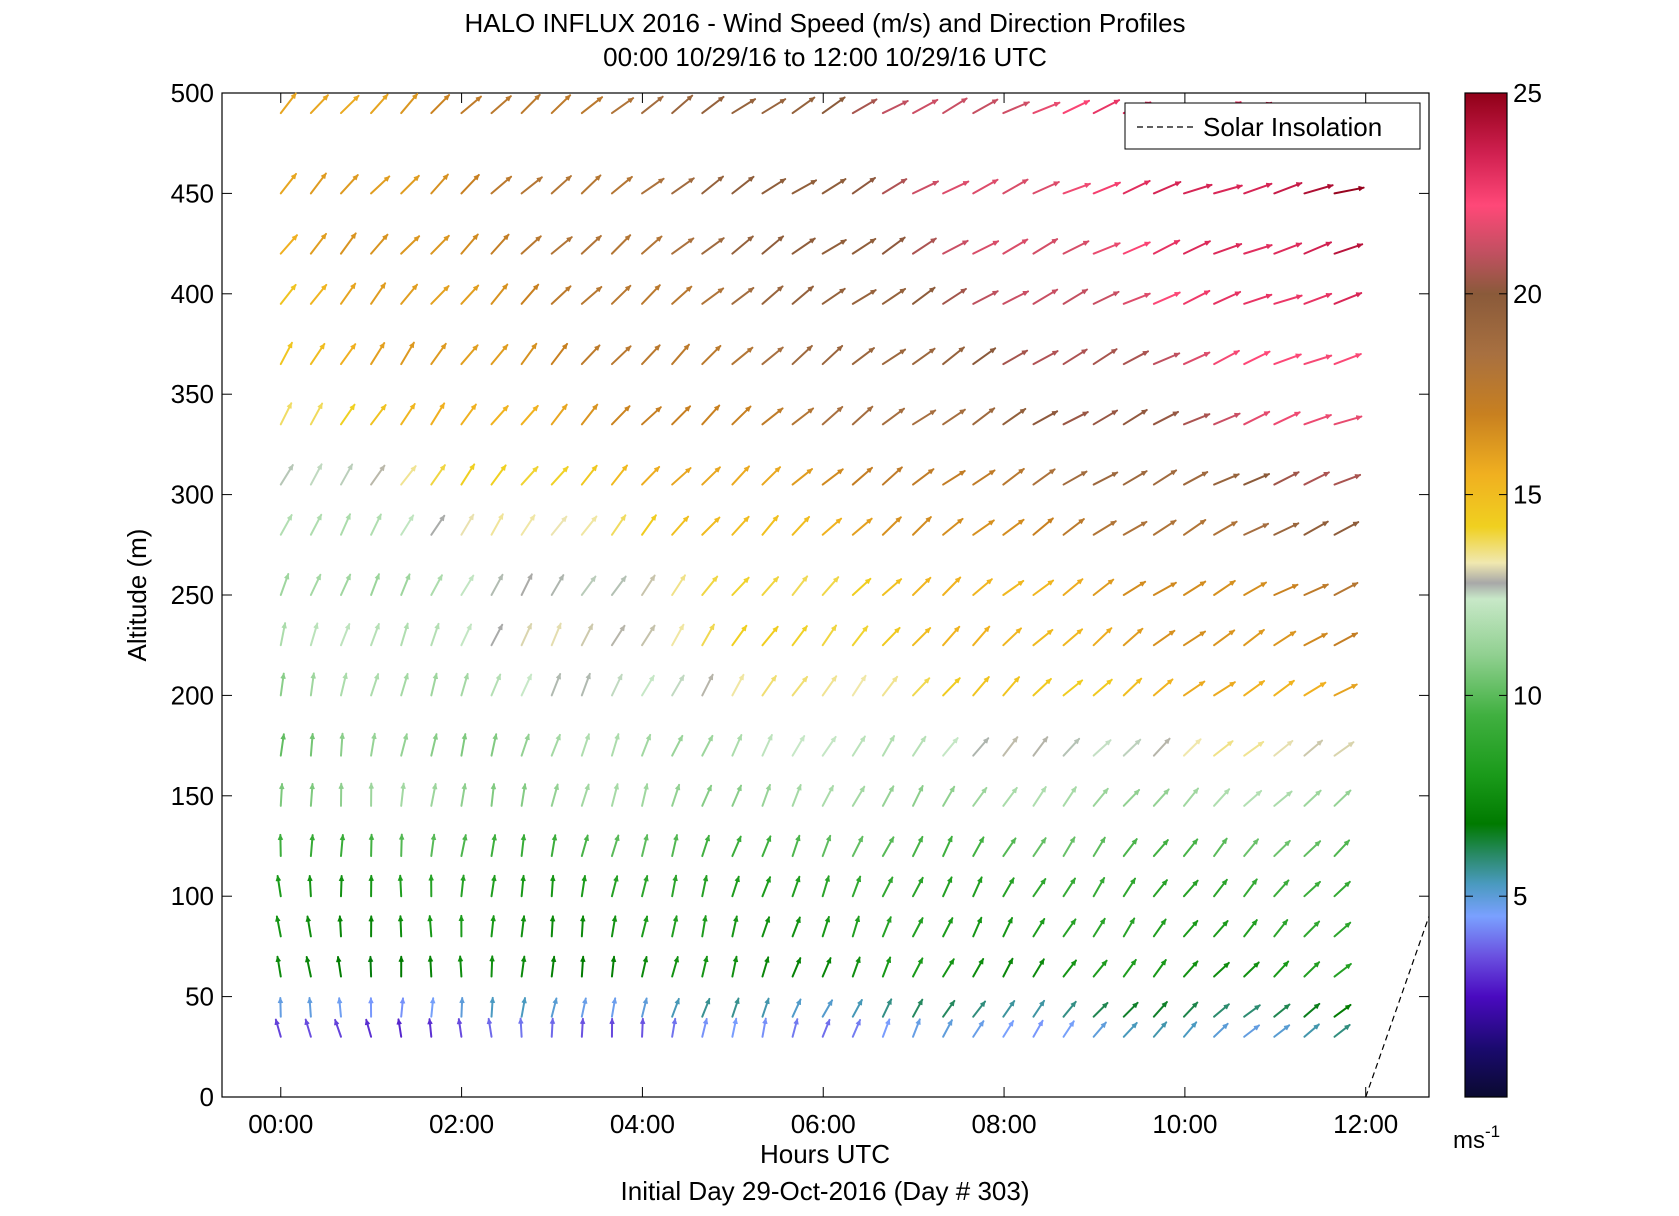 The width and height of the screenshot is (1679, 1216). Describe the element at coordinates (1397, 1007) in the screenshot. I see `solar-insolation-series` at that location.